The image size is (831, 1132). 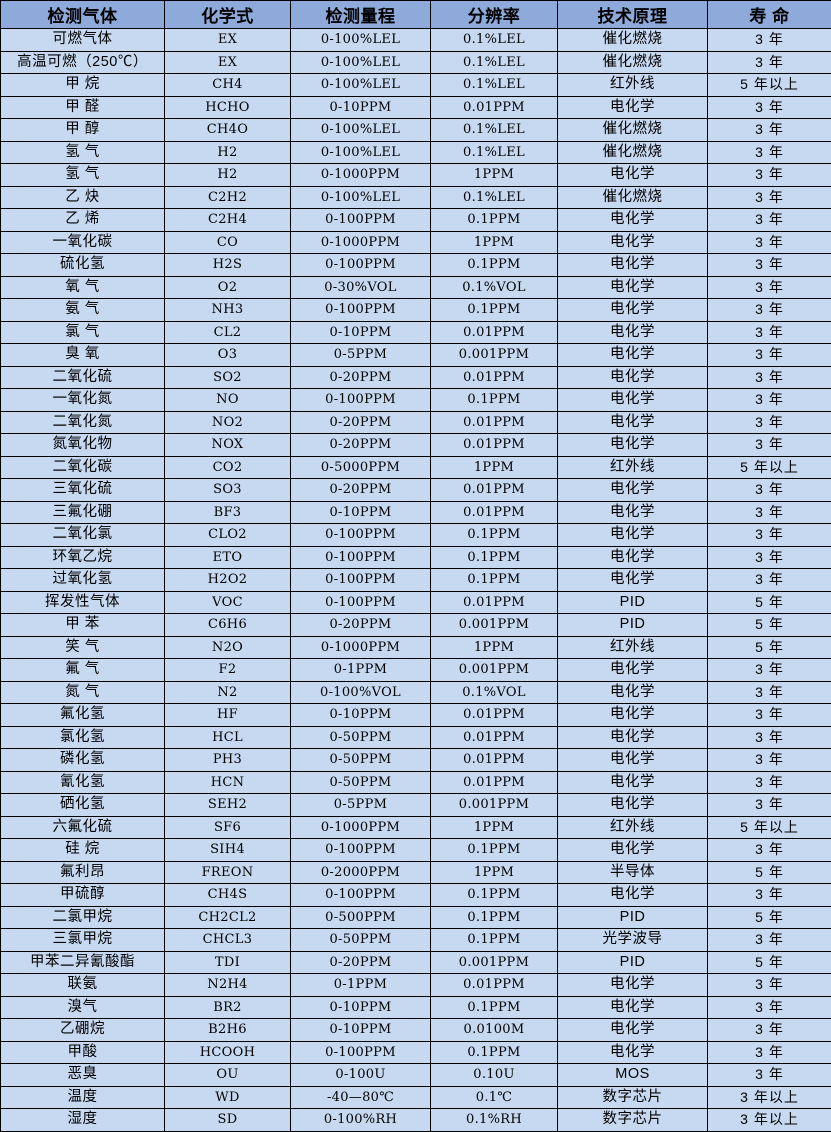 I want to click on cell-formula: H2O2, so click(x=228, y=580).